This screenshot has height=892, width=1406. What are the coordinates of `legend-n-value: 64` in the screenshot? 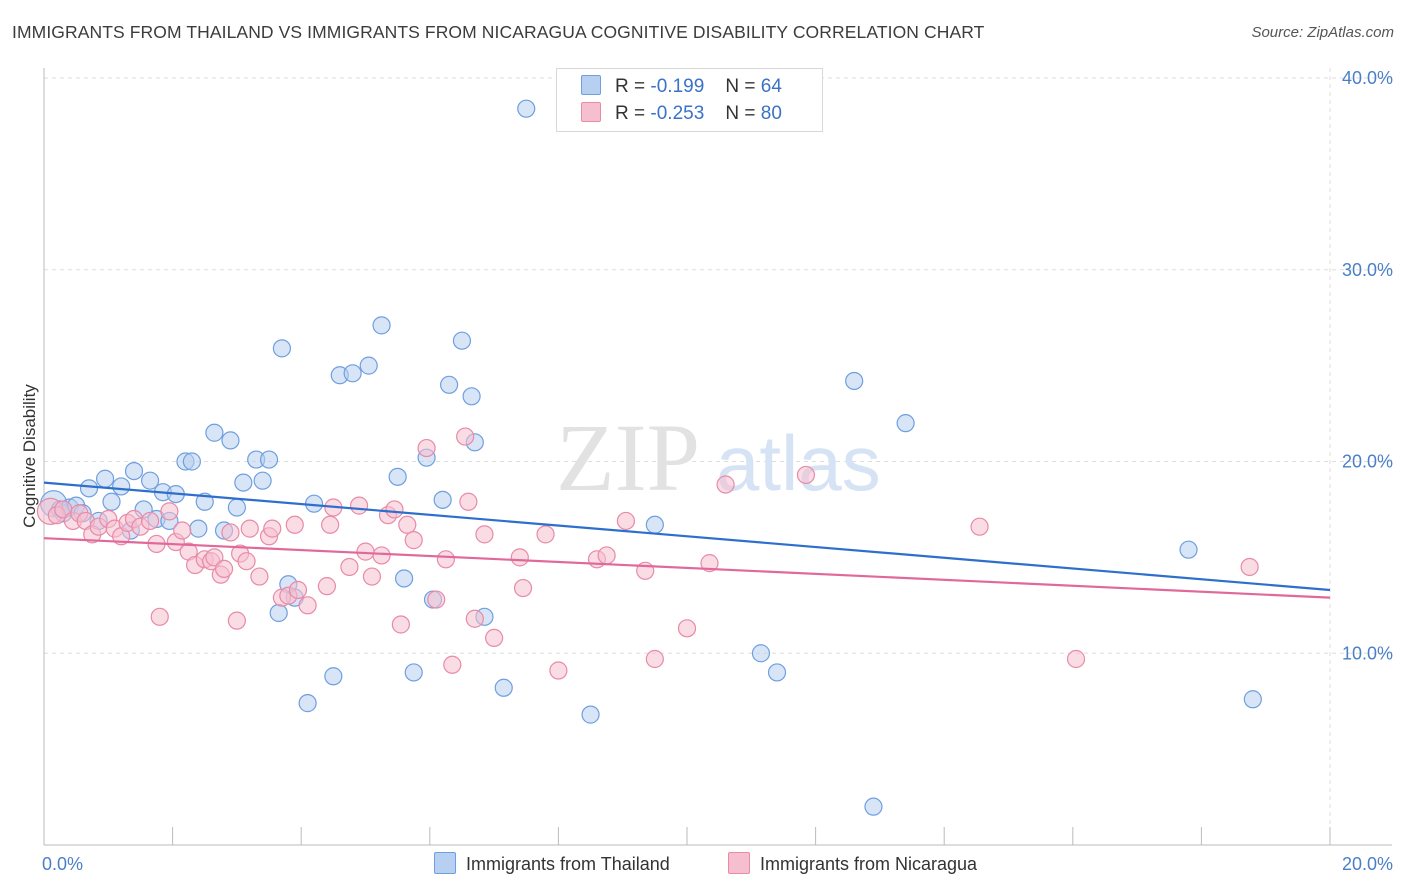 It's located at (771, 86).